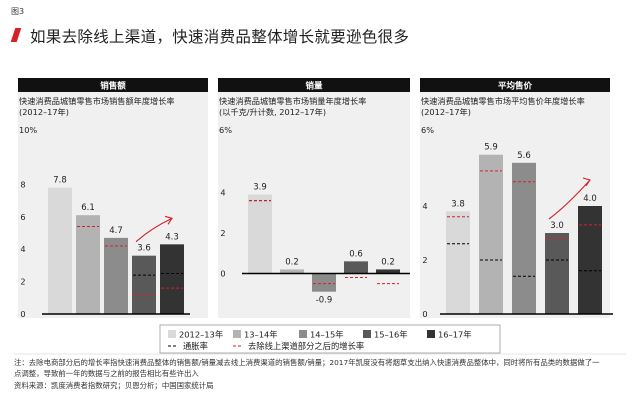 The height and width of the screenshot is (404, 640). What do you see at coordinates (22, 184) in the screenshot?
I see `y-tick-label: 8` at bounding box center [22, 184].